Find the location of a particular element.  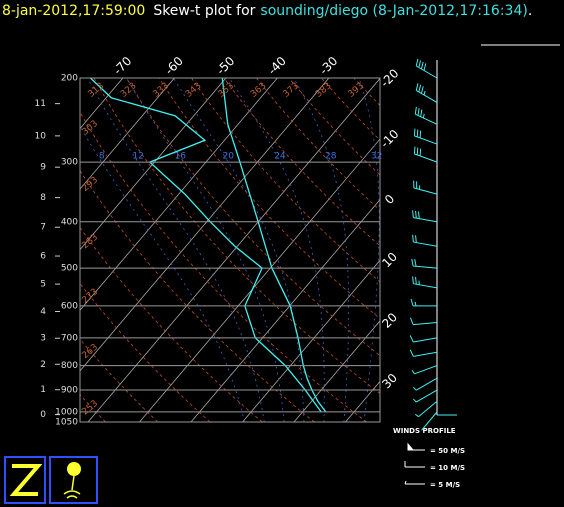

height-label: 1 is located at coordinates (43, 390).